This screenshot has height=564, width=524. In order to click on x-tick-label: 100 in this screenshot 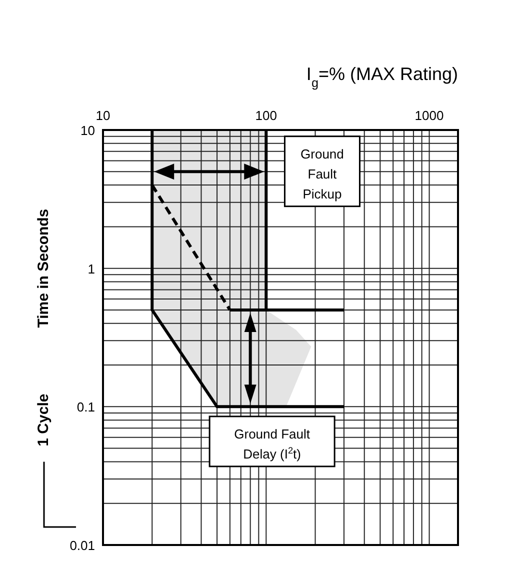, I will do `click(266, 115)`.